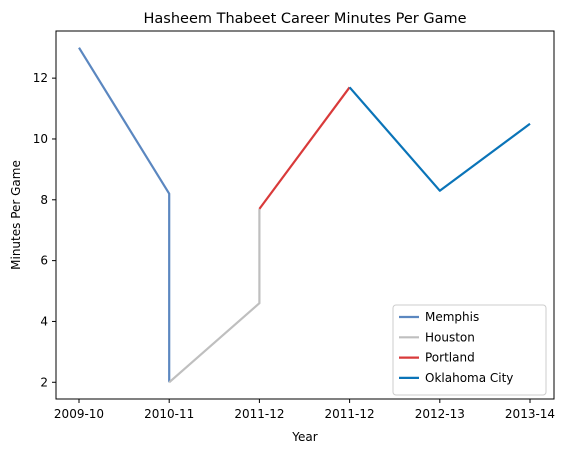  Describe the element at coordinates (44, 230) in the screenshot. I see `y-axis: 2 4 6 8 10 12` at that location.